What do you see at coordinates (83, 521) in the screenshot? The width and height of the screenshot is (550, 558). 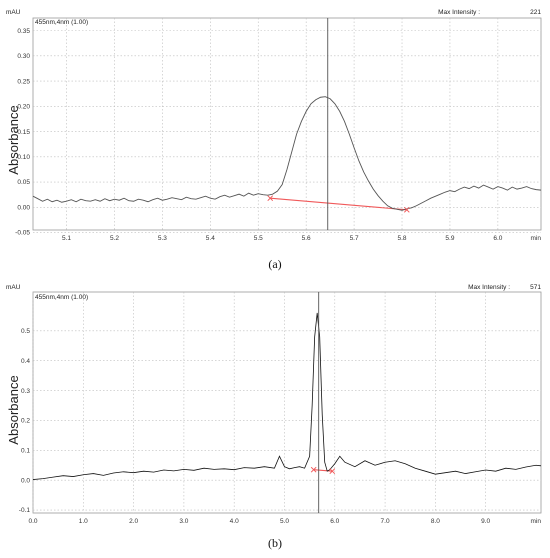 I see `x-tick-label: 1.0` at bounding box center [83, 521].